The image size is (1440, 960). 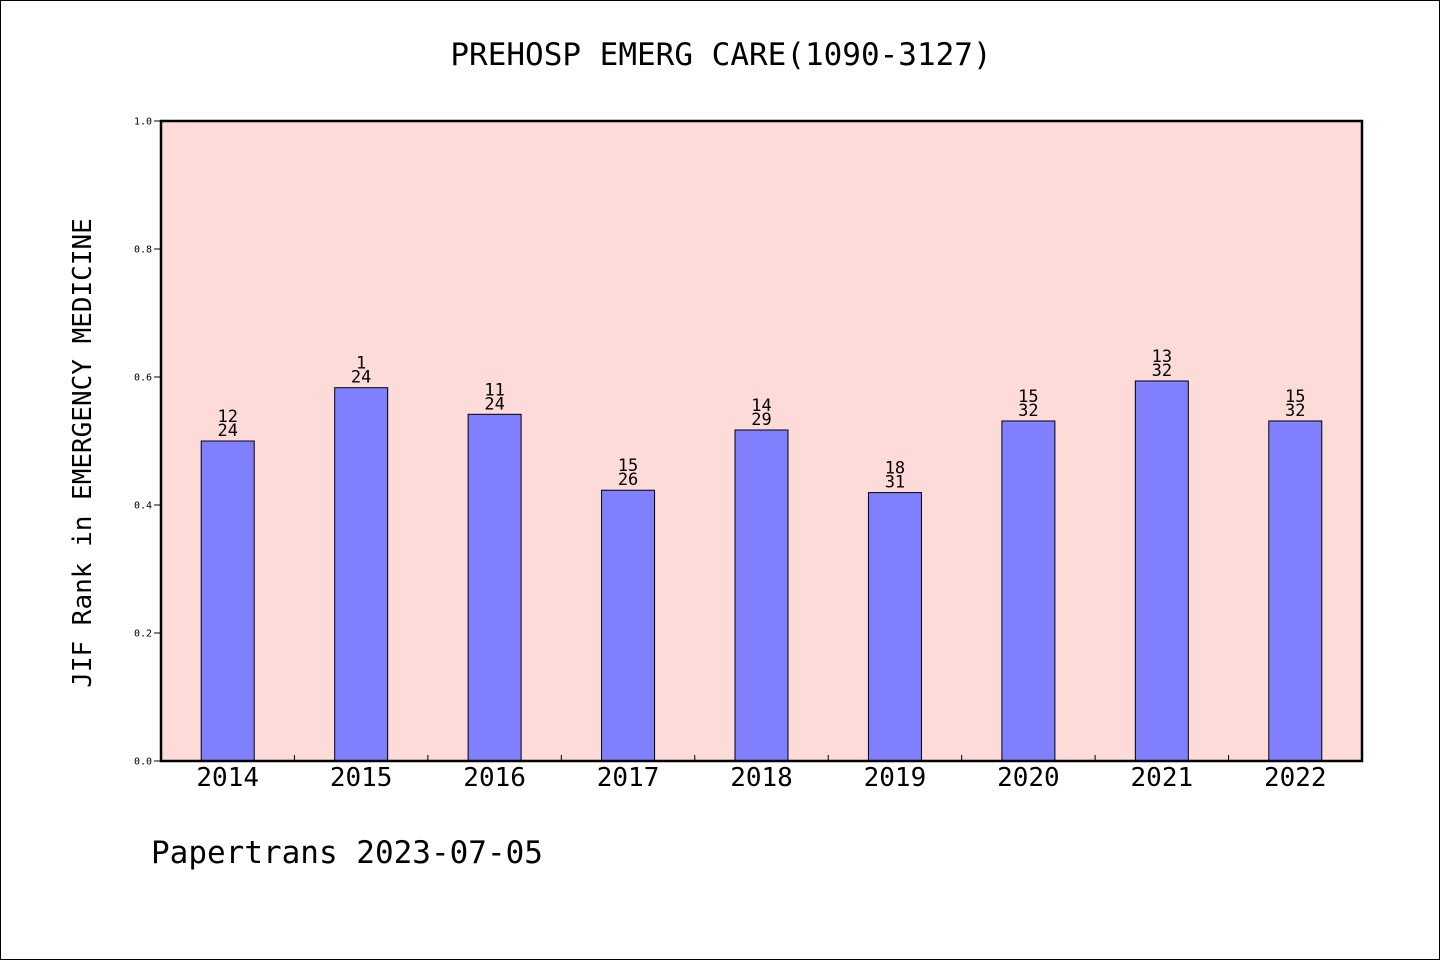 I want to click on x-tick-label: 2017, so click(x=628, y=778).